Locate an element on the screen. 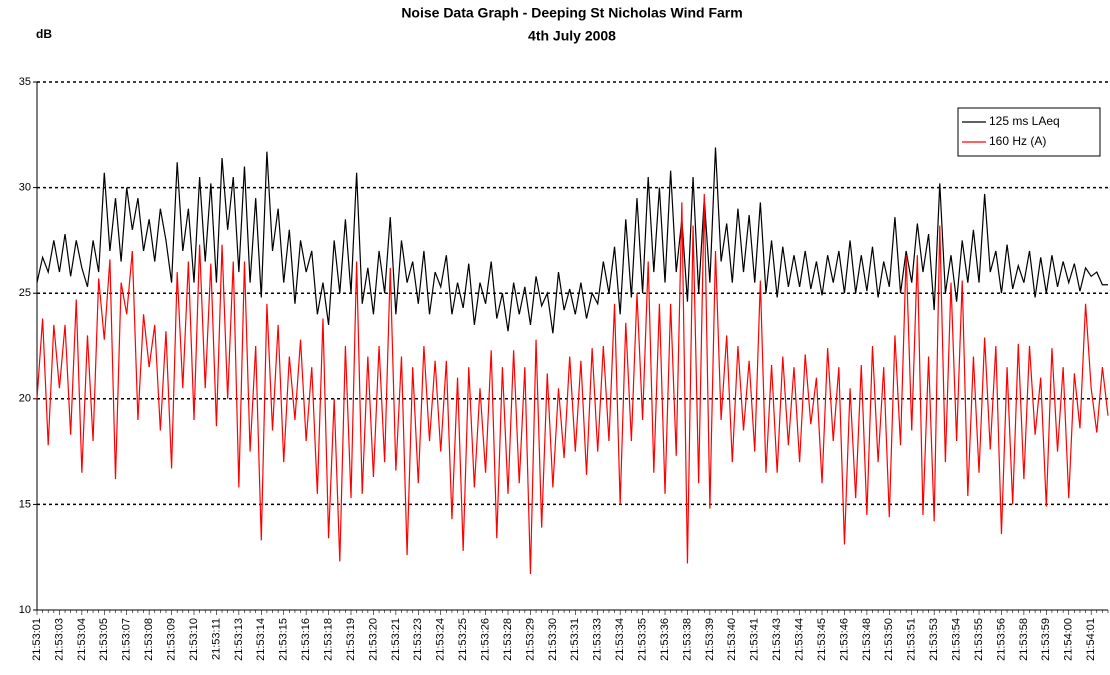 The height and width of the screenshot is (675, 1110). x-tick-label: 21:54:01 is located at coordinates (1091, 639).